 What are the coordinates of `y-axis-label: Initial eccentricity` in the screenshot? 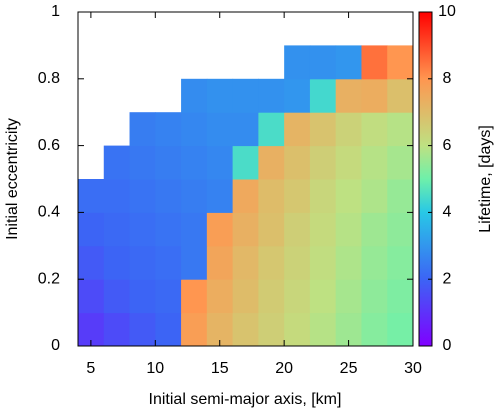 It's located at (12, 179).